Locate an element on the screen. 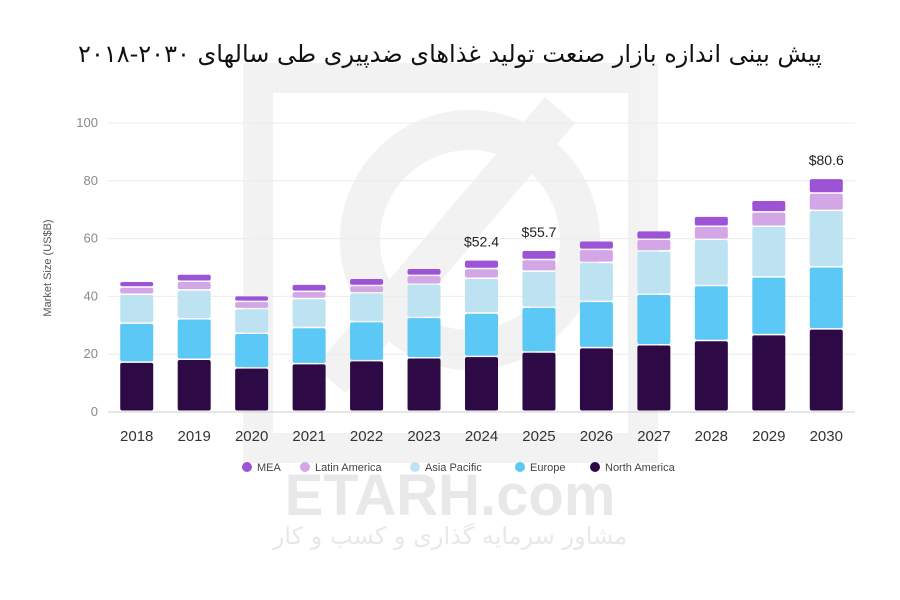 The image size is (900, 600). x-tick-label: 2021 is located at coordinates (308, 436).